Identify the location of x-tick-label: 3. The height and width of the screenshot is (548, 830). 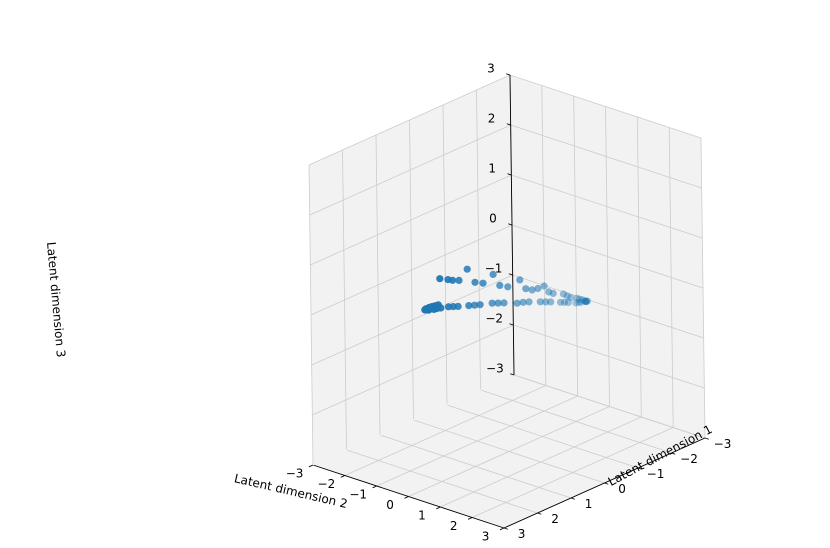
(522, 534).